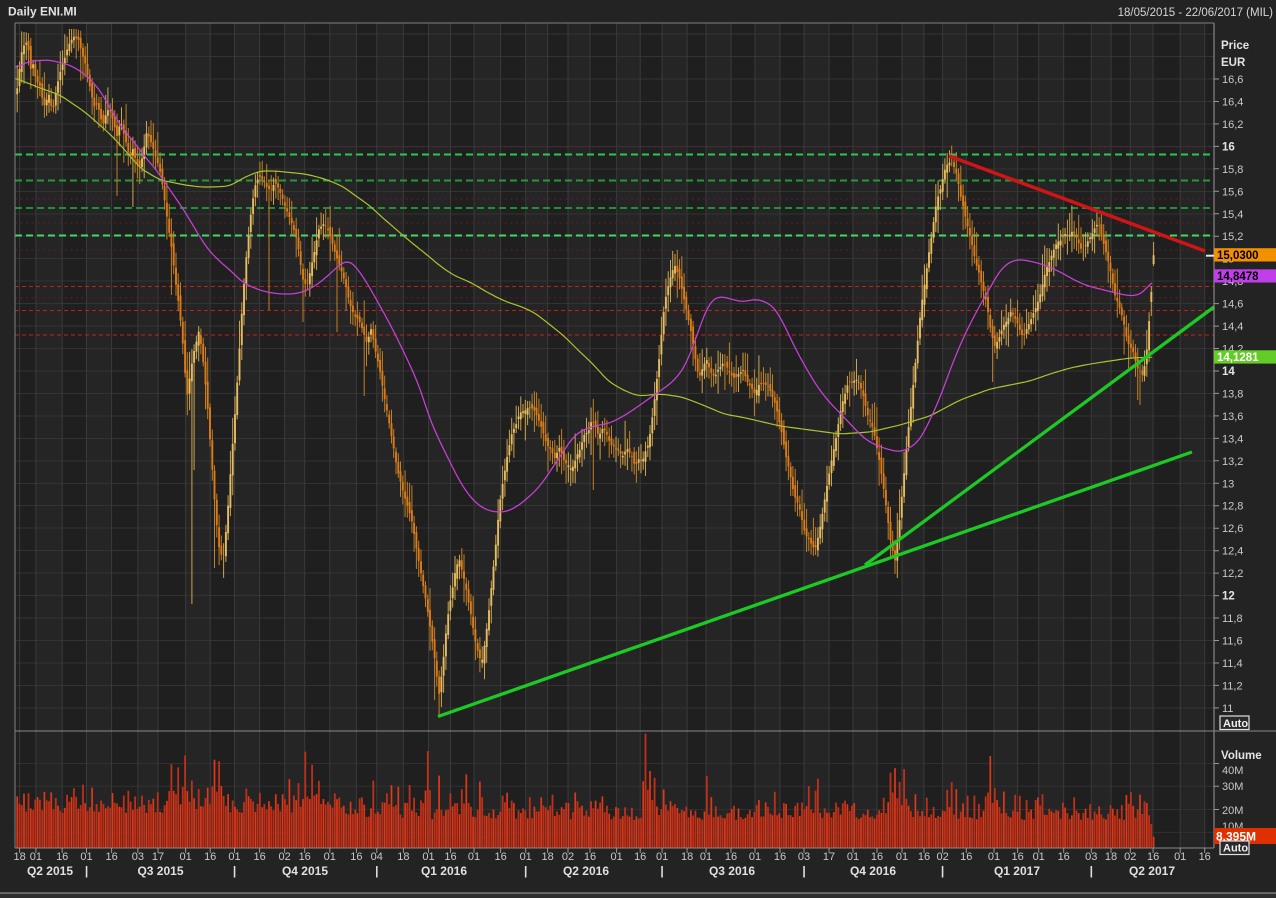 The image size is (1276, 898). What do you see at coordinates (1228, 597) in the screenshot?
I see `svg-text: 12` at bounding box center [1228, 597].